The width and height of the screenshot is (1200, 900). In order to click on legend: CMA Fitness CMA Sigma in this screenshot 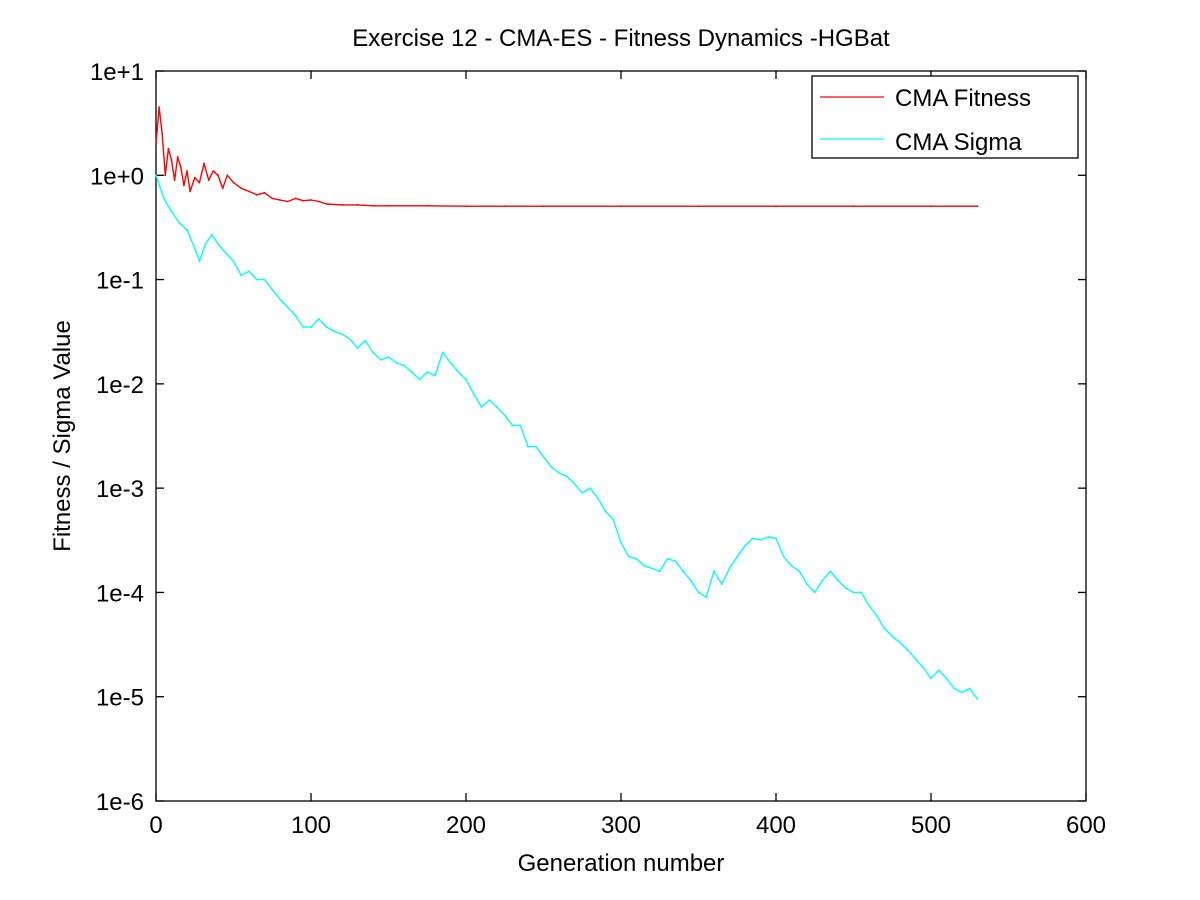, I will do `click(945, 117)`.